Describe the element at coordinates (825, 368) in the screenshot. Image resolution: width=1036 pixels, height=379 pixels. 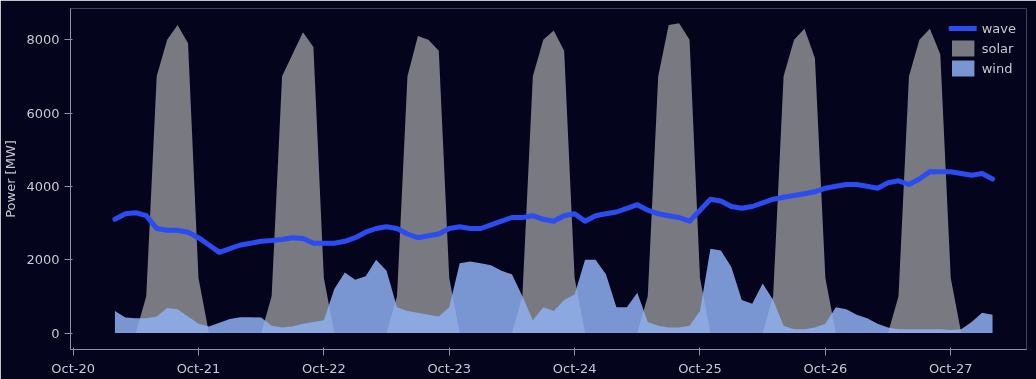
I see `x-tick-label: Oct-26` at that location.